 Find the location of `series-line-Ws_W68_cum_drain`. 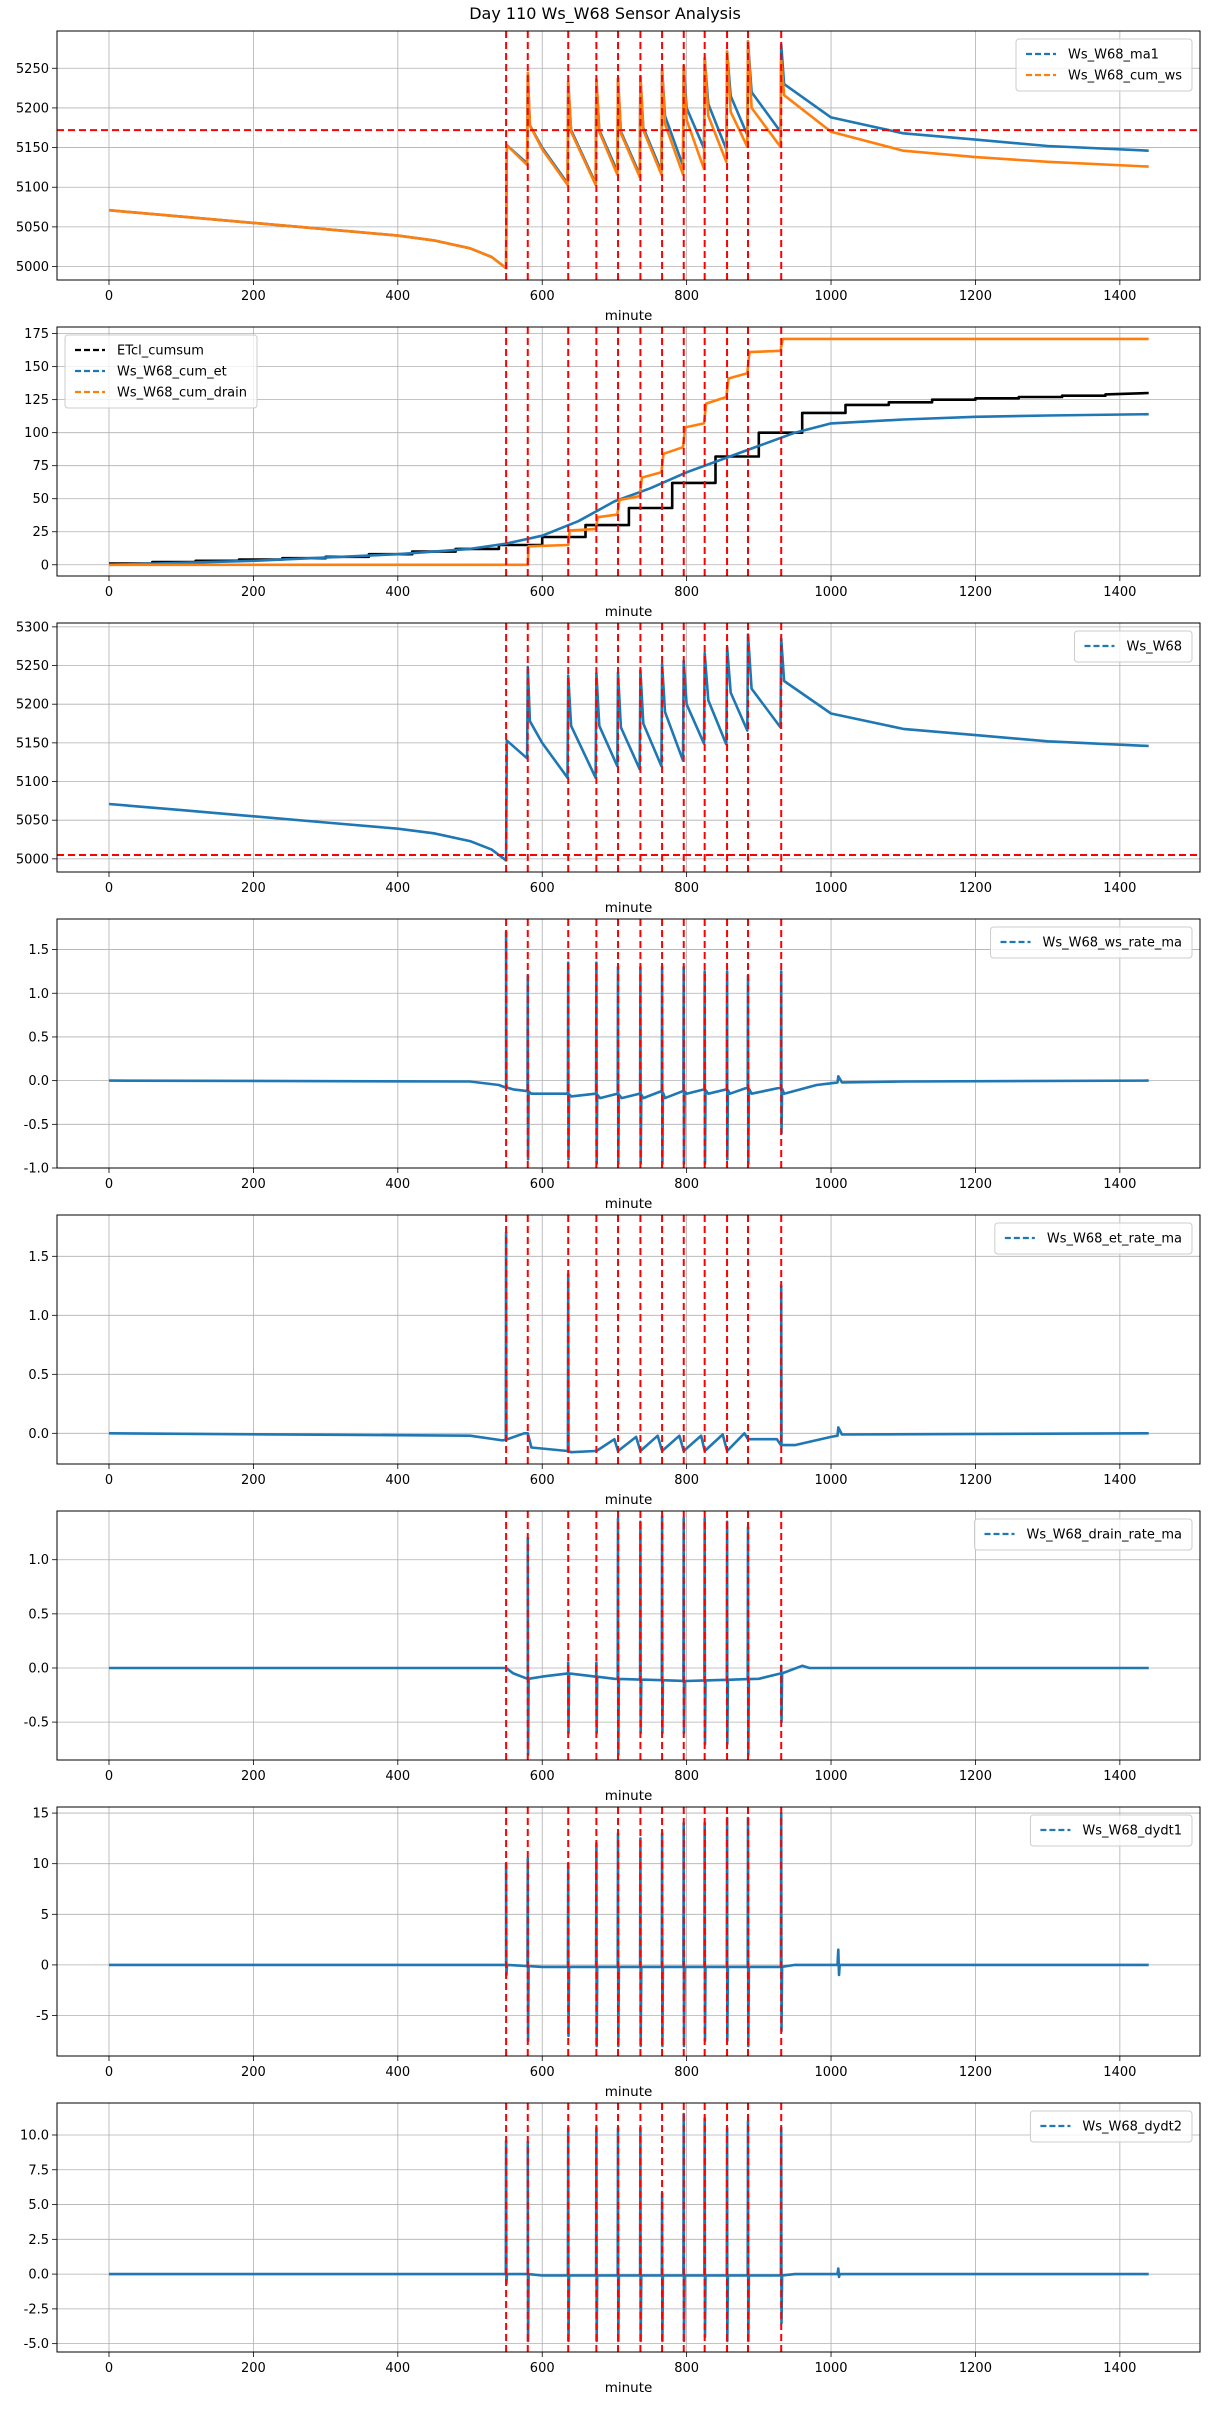

series-line-Ws_W68_cum_drain is located at coordinates (629, 452).